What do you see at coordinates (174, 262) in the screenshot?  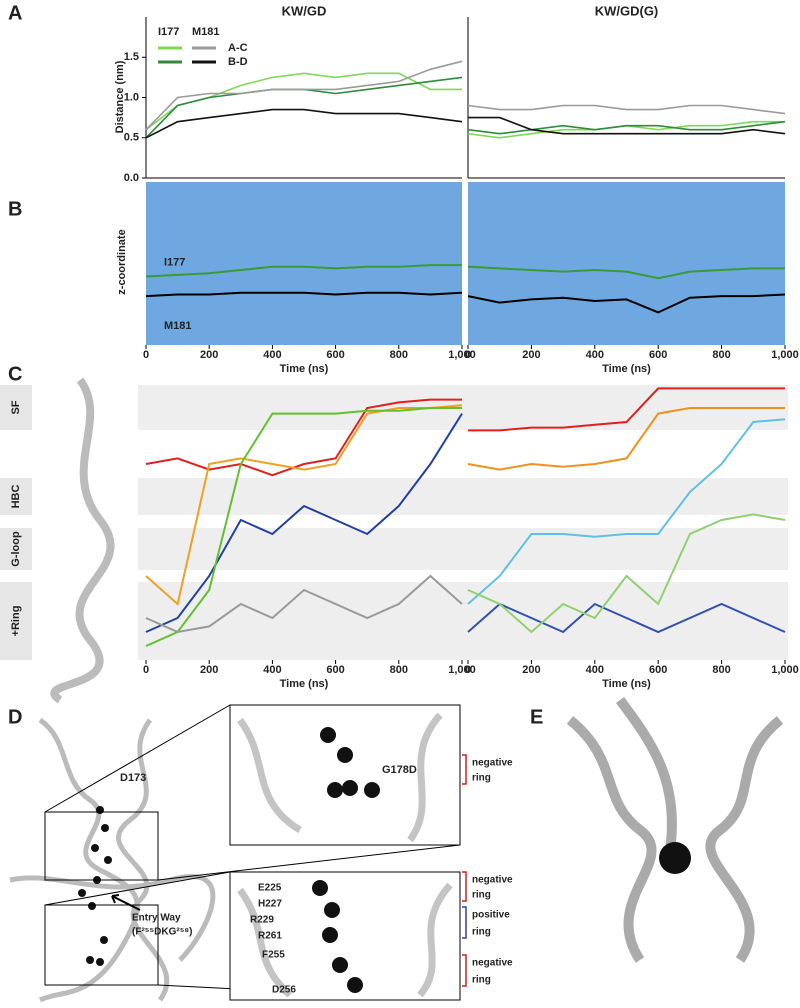 I see `series-label: I177` at bounding box center [174, 262].